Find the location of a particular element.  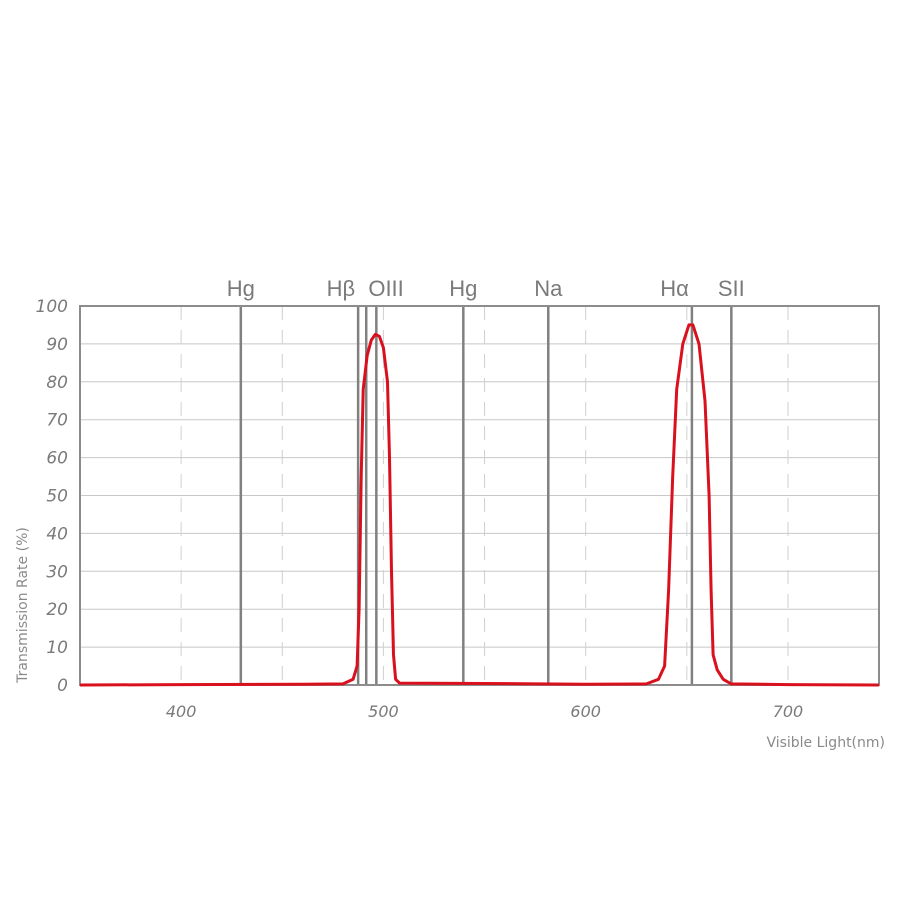

reference-line-label: SII is located at coordinates (731, 288).